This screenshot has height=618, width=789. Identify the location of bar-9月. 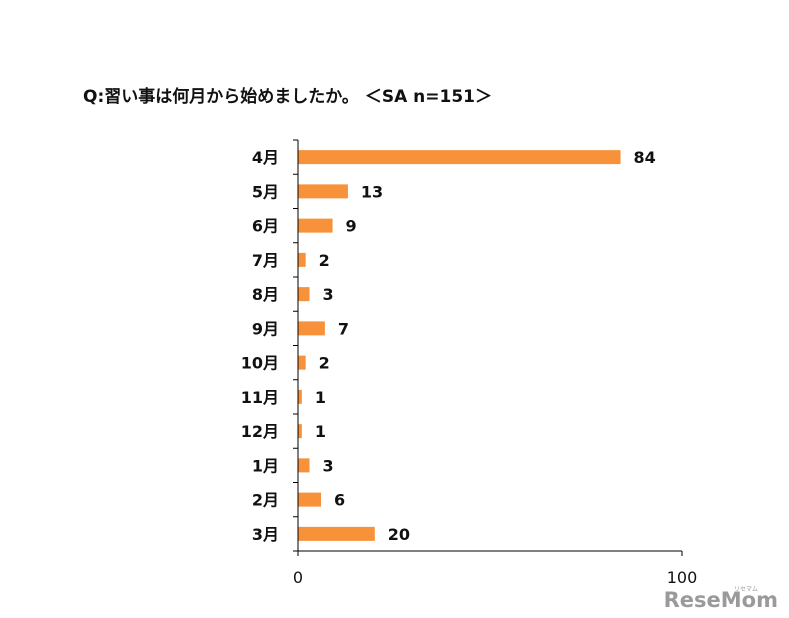
(311, 328).